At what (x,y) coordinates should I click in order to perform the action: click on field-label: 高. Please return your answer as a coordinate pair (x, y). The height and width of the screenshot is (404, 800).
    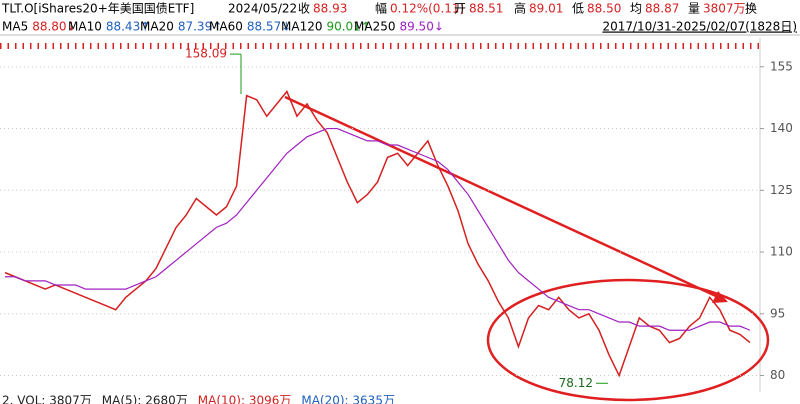
    Looking at the image, I should click on (520, 8).